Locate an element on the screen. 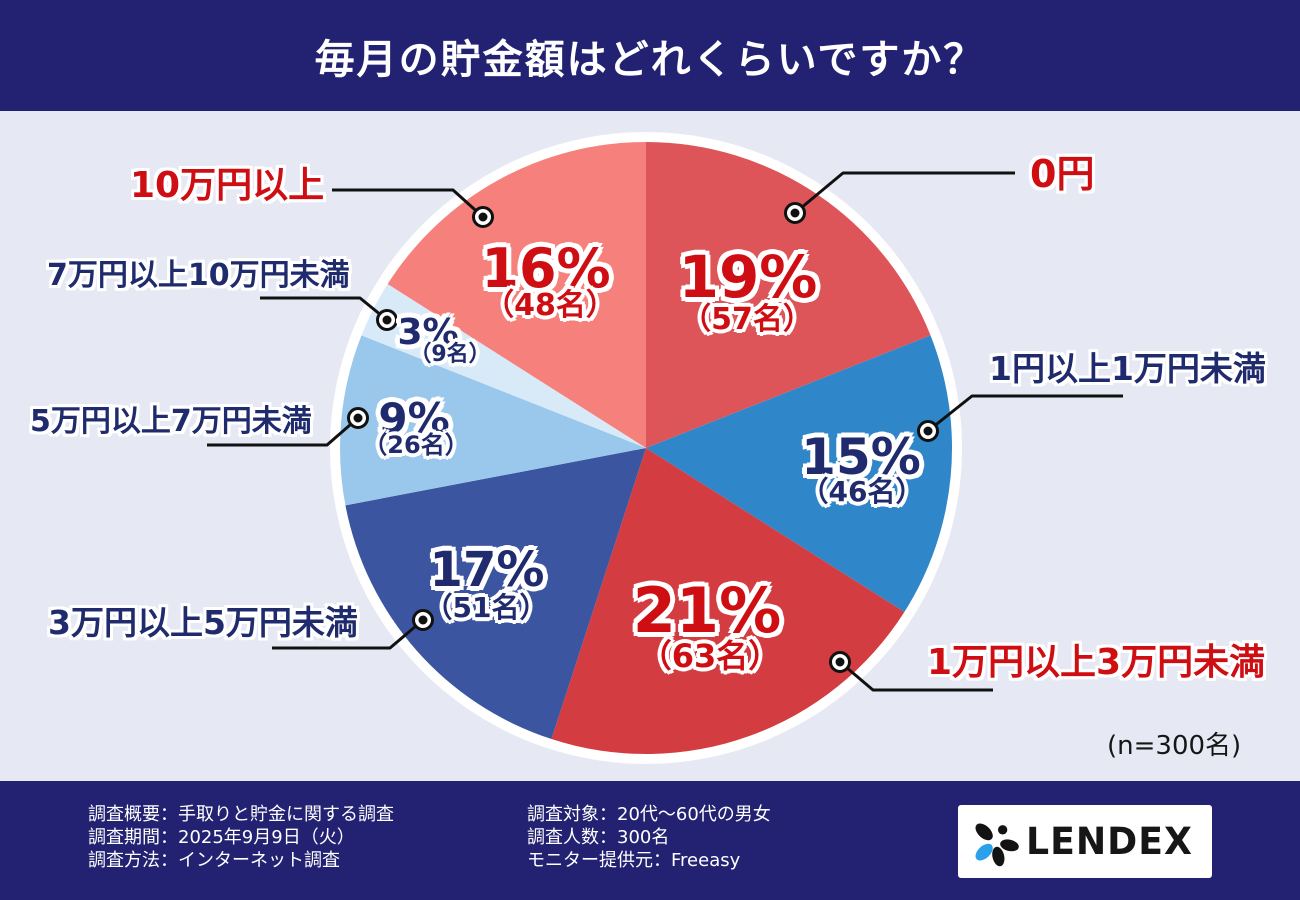  slice-pct-7to10man: 3% is located at coordinates (428, 332).